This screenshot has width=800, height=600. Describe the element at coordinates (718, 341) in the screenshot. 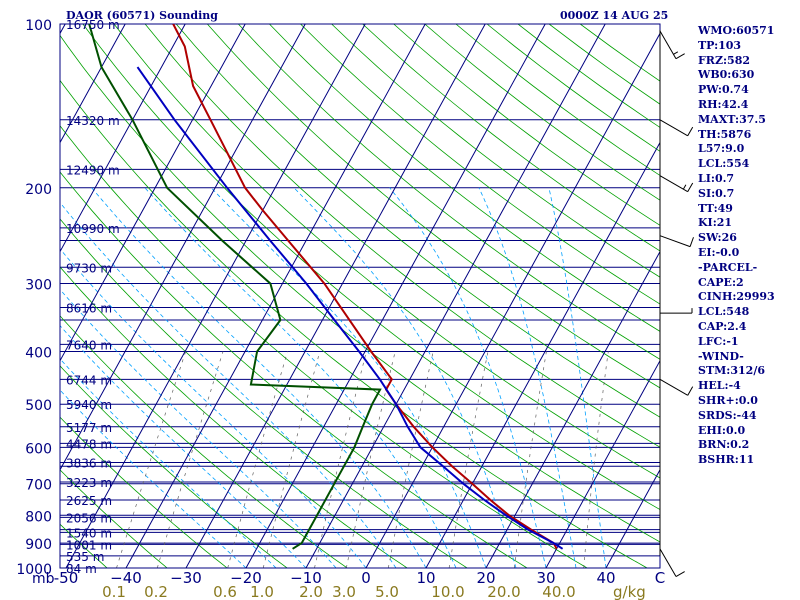

I see `index-item: LFC:-1` at that location.